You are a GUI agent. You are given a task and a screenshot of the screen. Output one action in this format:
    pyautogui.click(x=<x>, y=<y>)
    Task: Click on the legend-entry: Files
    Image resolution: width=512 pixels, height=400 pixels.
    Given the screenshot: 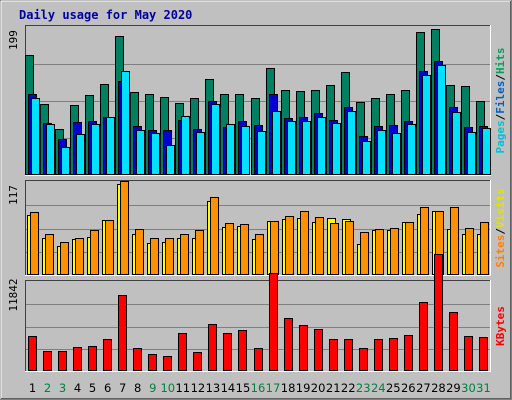 What is the action you would take?
    pyautogui.click(x=500, y=97)
    